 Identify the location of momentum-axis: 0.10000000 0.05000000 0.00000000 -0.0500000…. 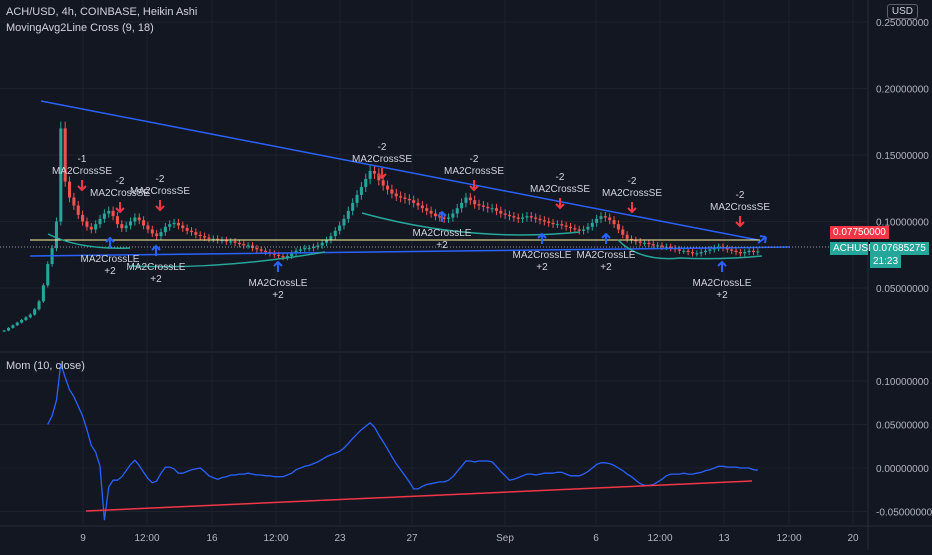
(904, 448).